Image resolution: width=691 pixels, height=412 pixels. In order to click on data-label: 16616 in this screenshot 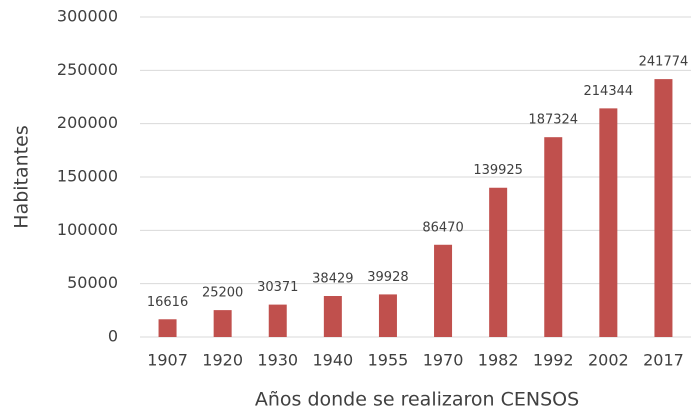, I will do `click(167, 302)`.